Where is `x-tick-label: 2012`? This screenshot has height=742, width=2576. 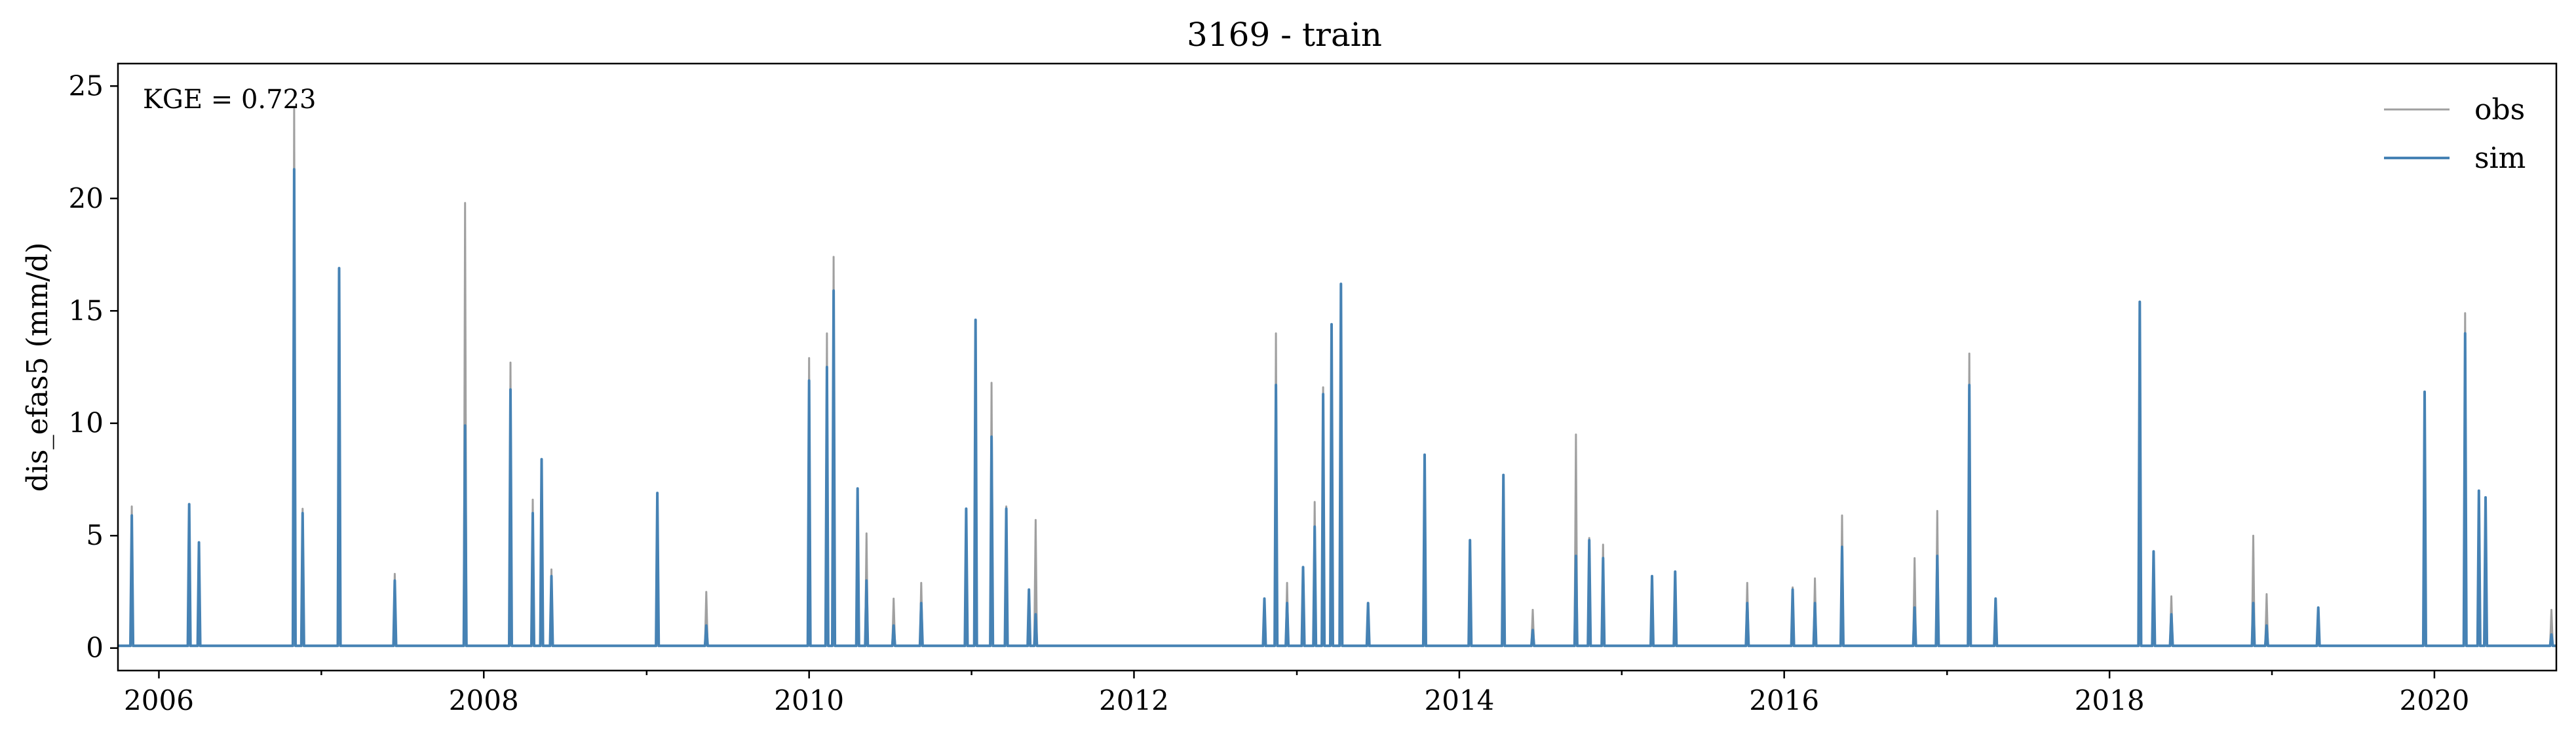 x-tick-label: 2012 is located at coordinates (1134, 700).